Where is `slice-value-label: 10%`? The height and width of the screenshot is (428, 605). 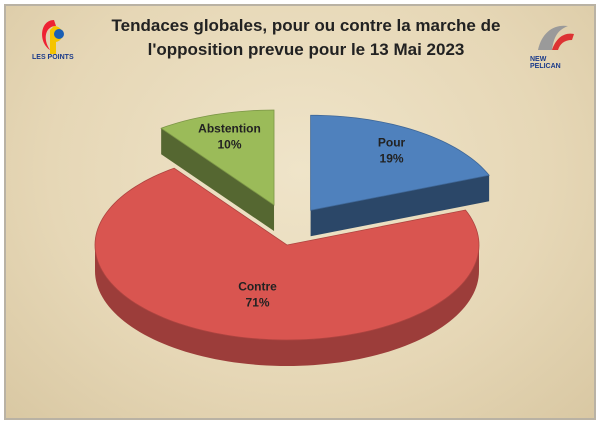 slice-value-label: 10% is located at coordinates (230, 144).